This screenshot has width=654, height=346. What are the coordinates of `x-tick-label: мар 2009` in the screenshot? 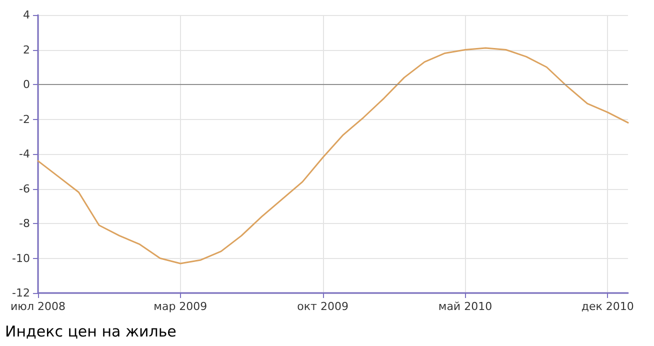 It's located at (181, 306).